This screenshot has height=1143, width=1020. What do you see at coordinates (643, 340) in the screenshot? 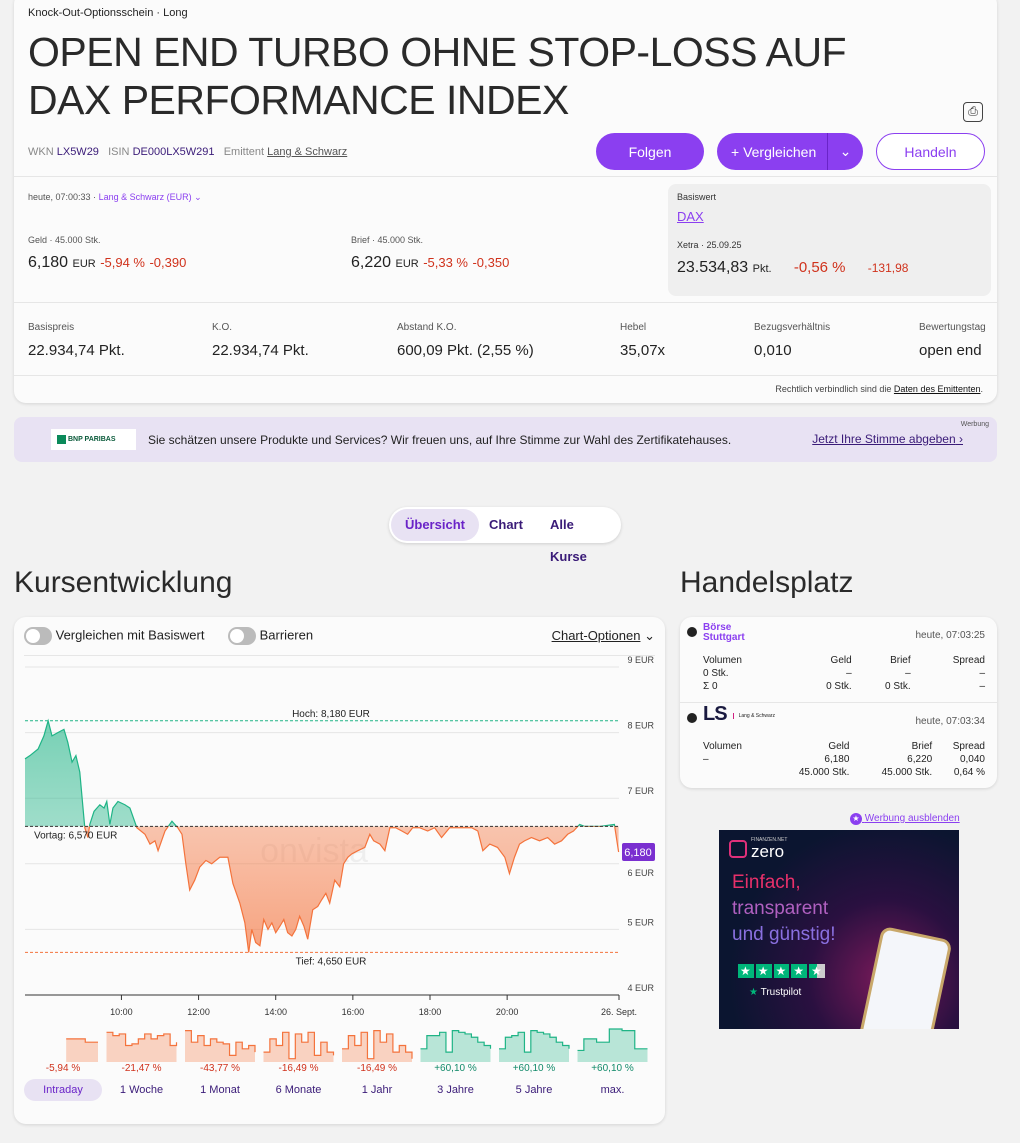
I see `key-fact: Hebel 35,07x` at bounding box center [643, 340].